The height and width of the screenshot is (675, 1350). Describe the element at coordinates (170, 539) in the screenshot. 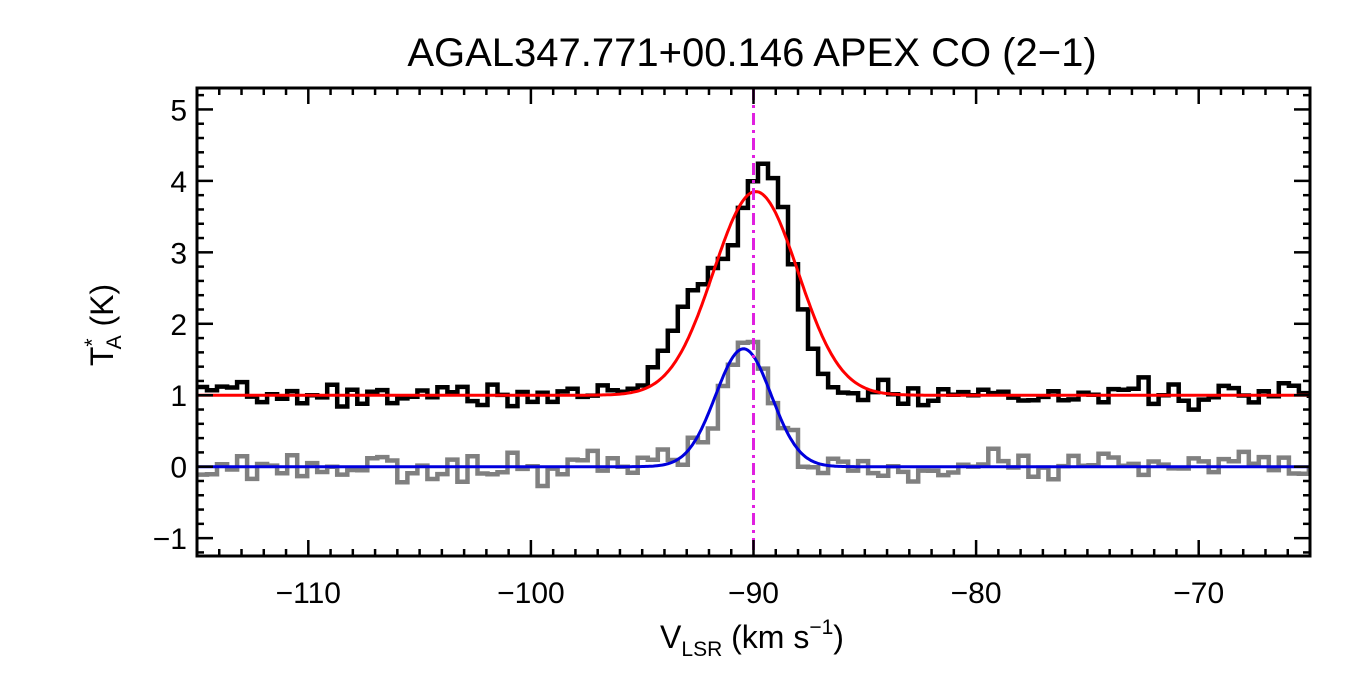

I see `y-tick-label: −1` at that location.